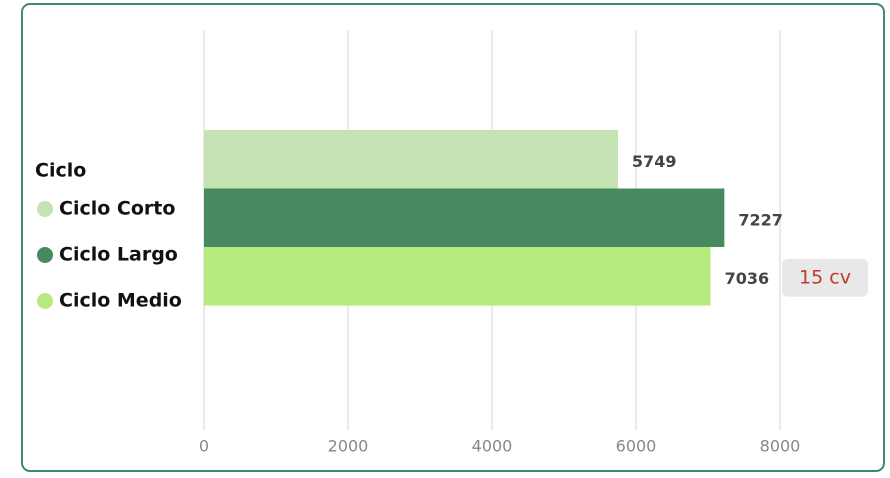 This screenshot has height=478, width=890. What do you see at coordinates (636, 446) in the screenshot?
I see `x-tick-label: 6000` at bounding box center [636, 446].